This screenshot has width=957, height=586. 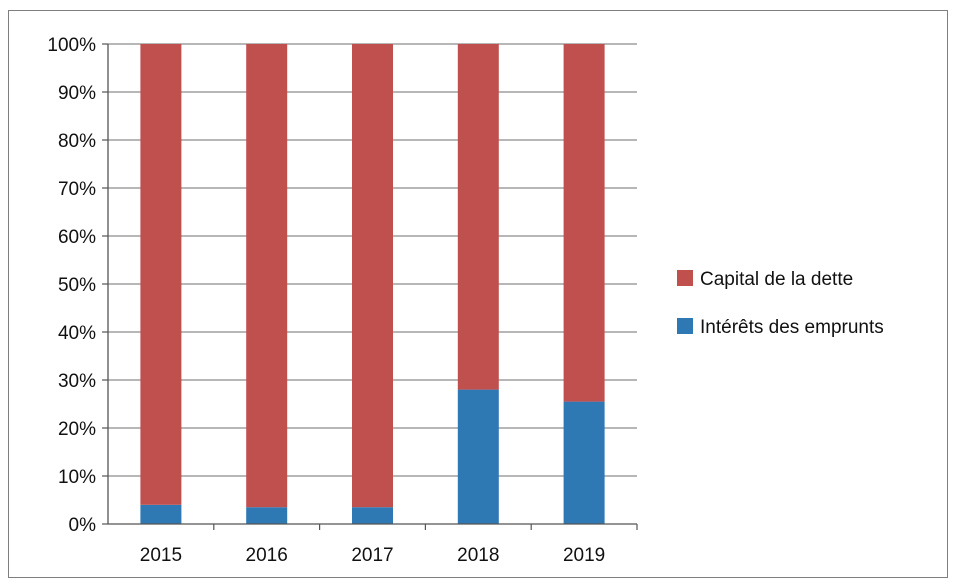 What do you see at coordinates (83, 525) in the screenshot?
I see `y-tick-label: 0%` at bounding box center [83, 525].